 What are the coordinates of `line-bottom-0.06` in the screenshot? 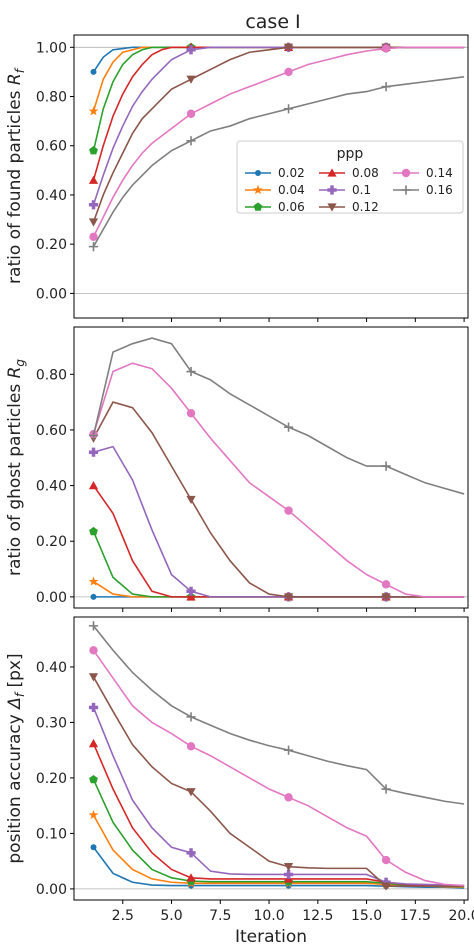 It's located at (278, 833).